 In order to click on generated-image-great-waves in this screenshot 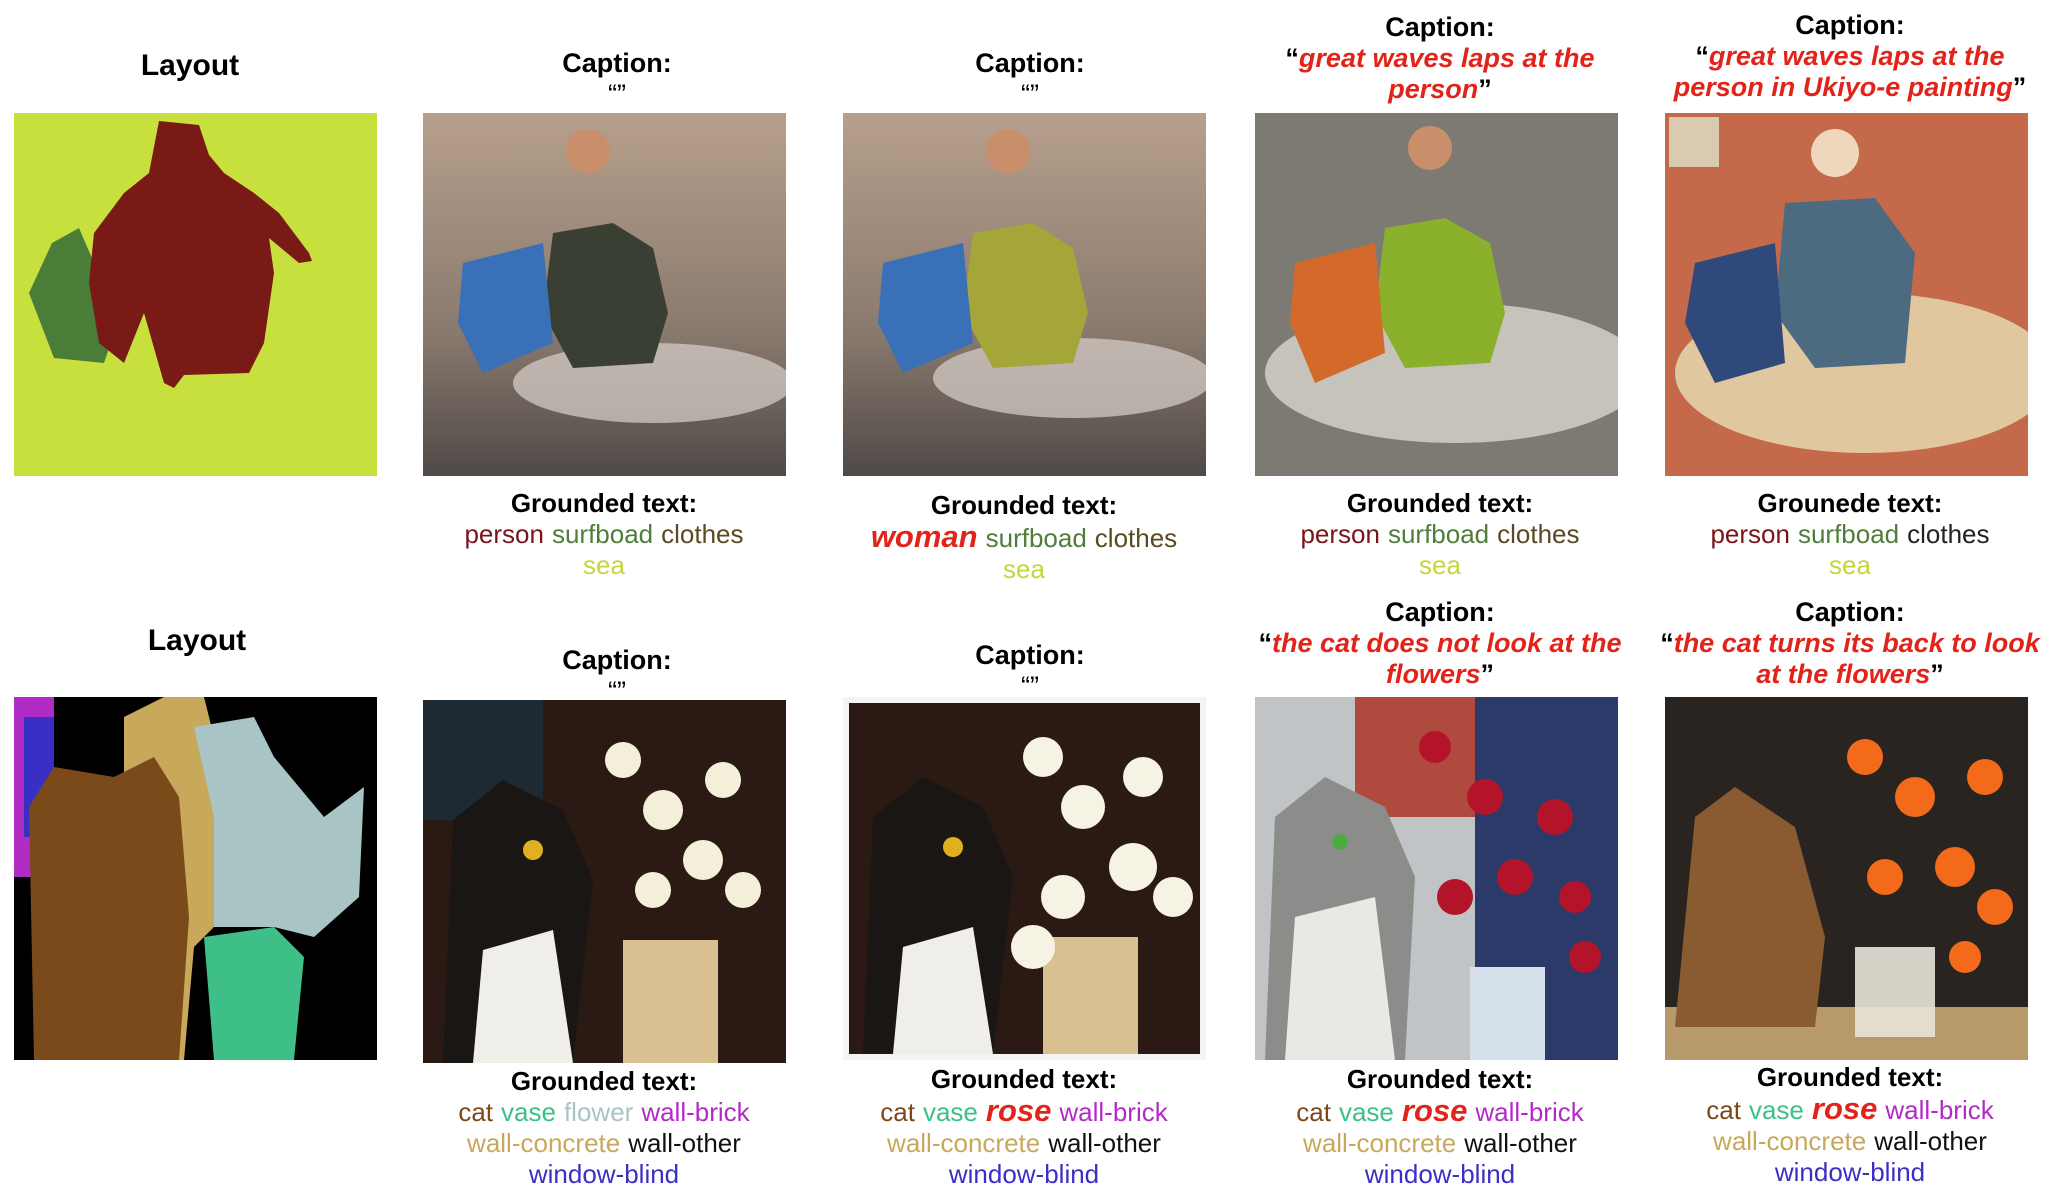, I will do `click(1436, 294)`.